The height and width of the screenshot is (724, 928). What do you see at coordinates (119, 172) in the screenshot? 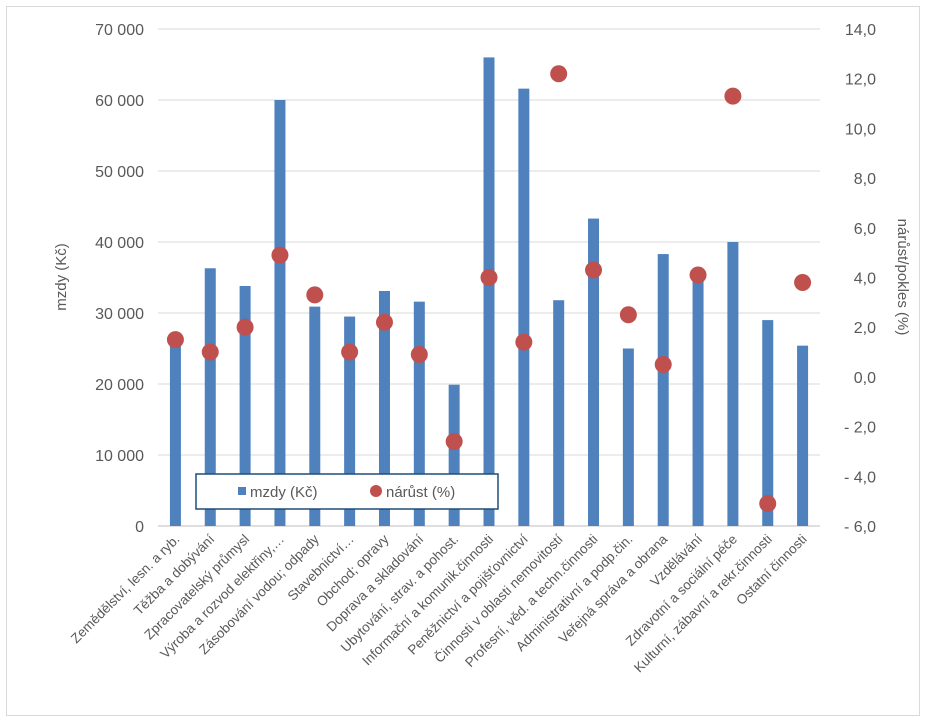
I see `left-tick-label: 50 000` at bounding box center [119, 172].